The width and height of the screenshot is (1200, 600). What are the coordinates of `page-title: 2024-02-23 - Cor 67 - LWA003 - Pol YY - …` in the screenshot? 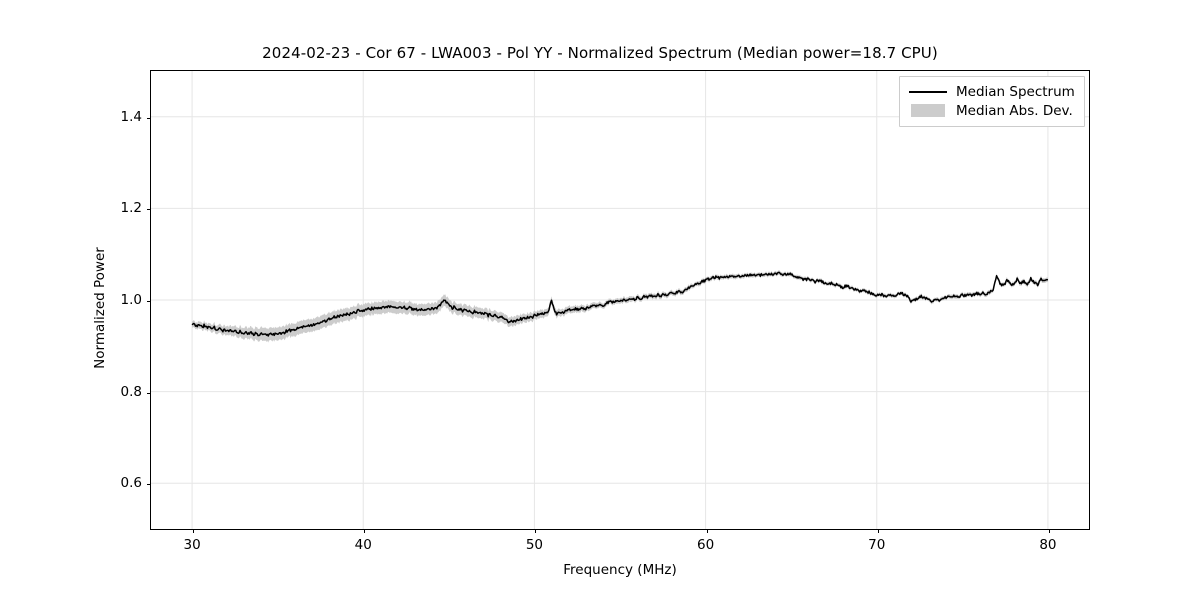 It's located at (600, 53).